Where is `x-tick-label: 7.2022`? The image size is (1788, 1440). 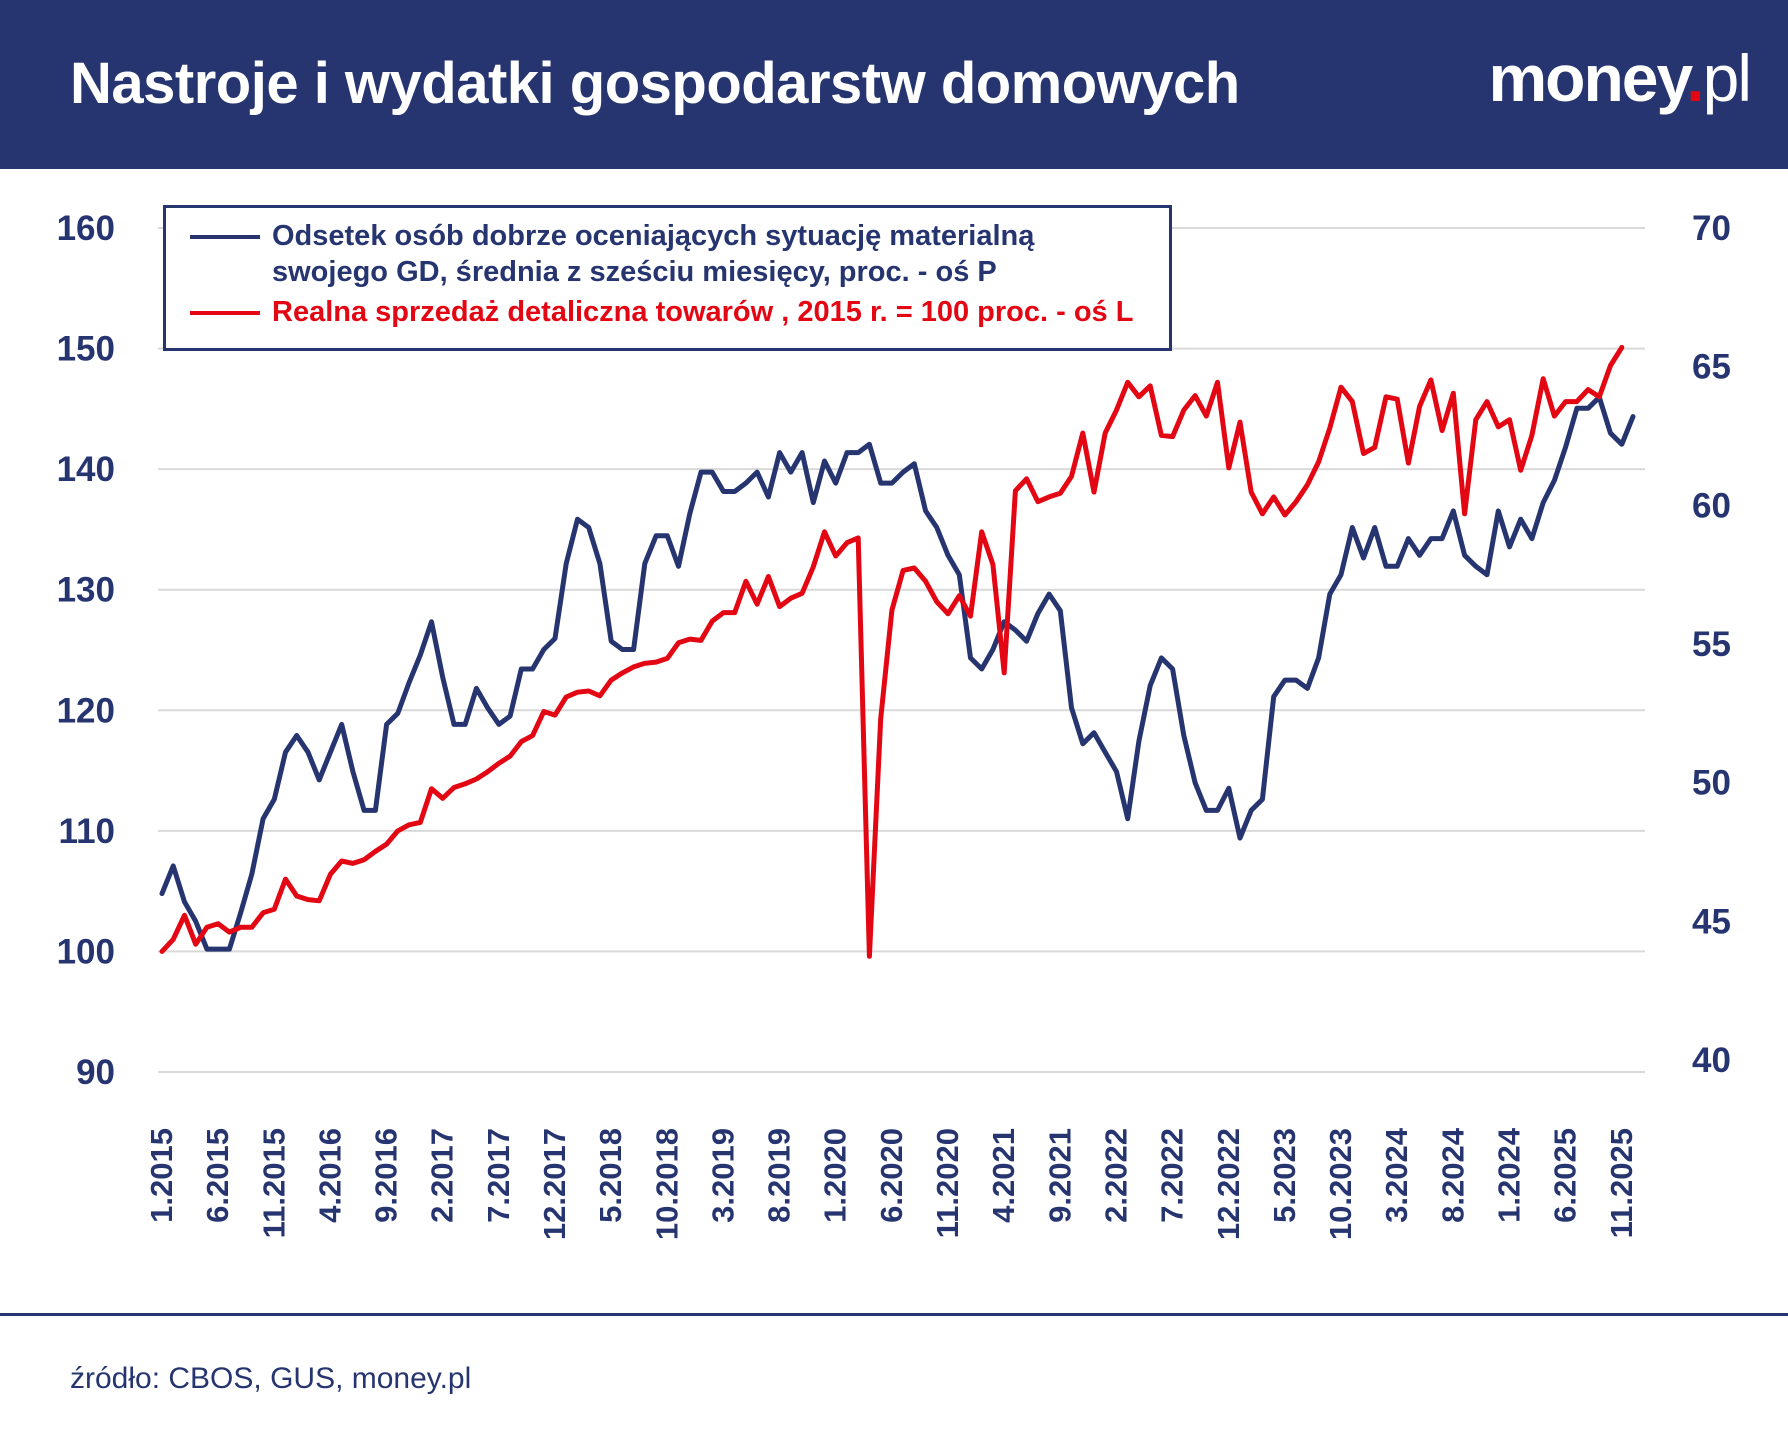 x-tick-label: 7.2022 is located at coordinates (1172, 1175).